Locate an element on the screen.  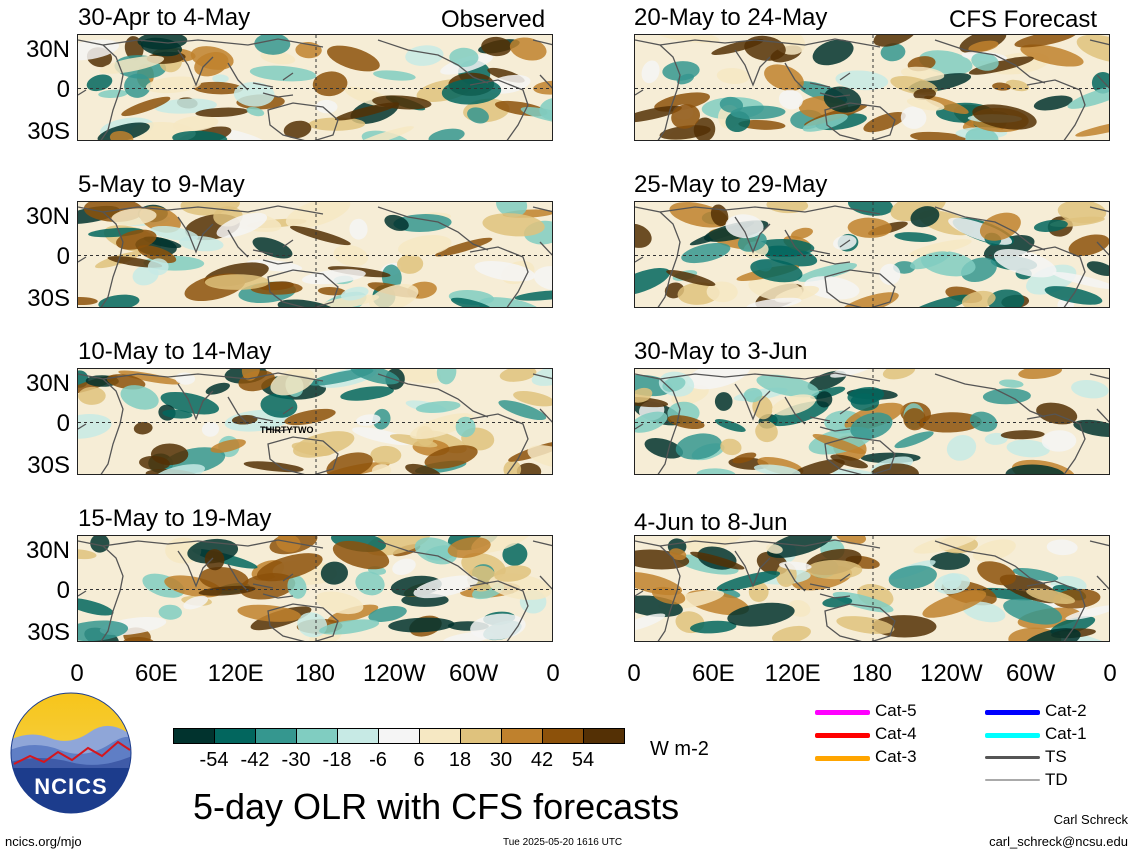
colorbar-label: 30 is located at coordinates (501, 760).